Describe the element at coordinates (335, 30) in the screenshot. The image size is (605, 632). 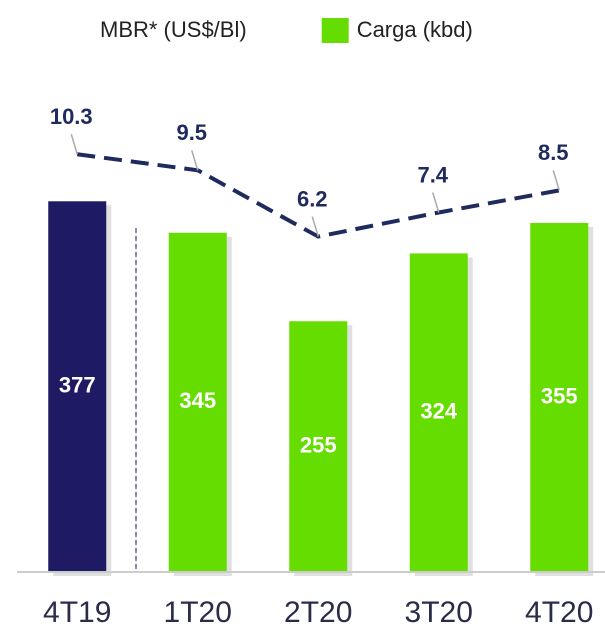
I see `legend-swatch` at that location.